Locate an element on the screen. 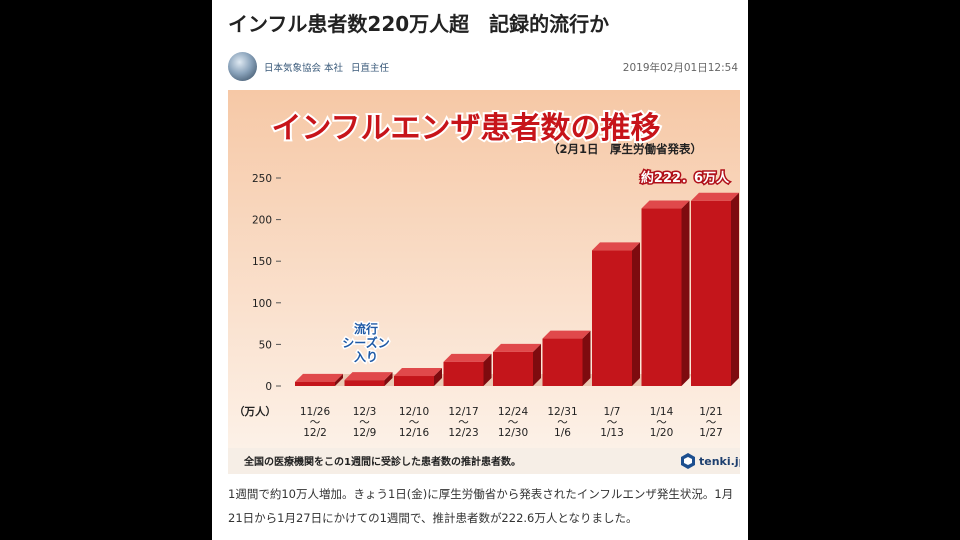 The image size is (960, 540). season-annotation-line: 入り is located at coordinates (366, 357).